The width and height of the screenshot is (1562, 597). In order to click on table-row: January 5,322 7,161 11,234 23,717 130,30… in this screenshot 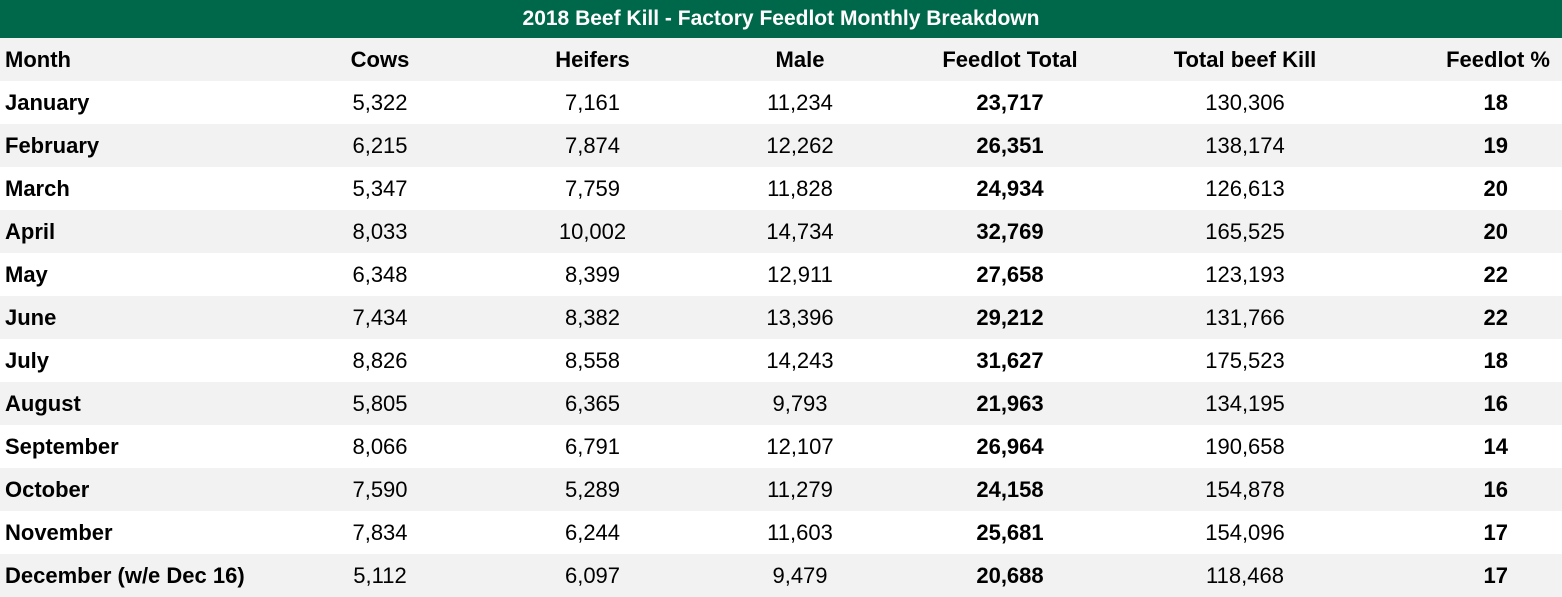, I will do `click(781, 102)`.